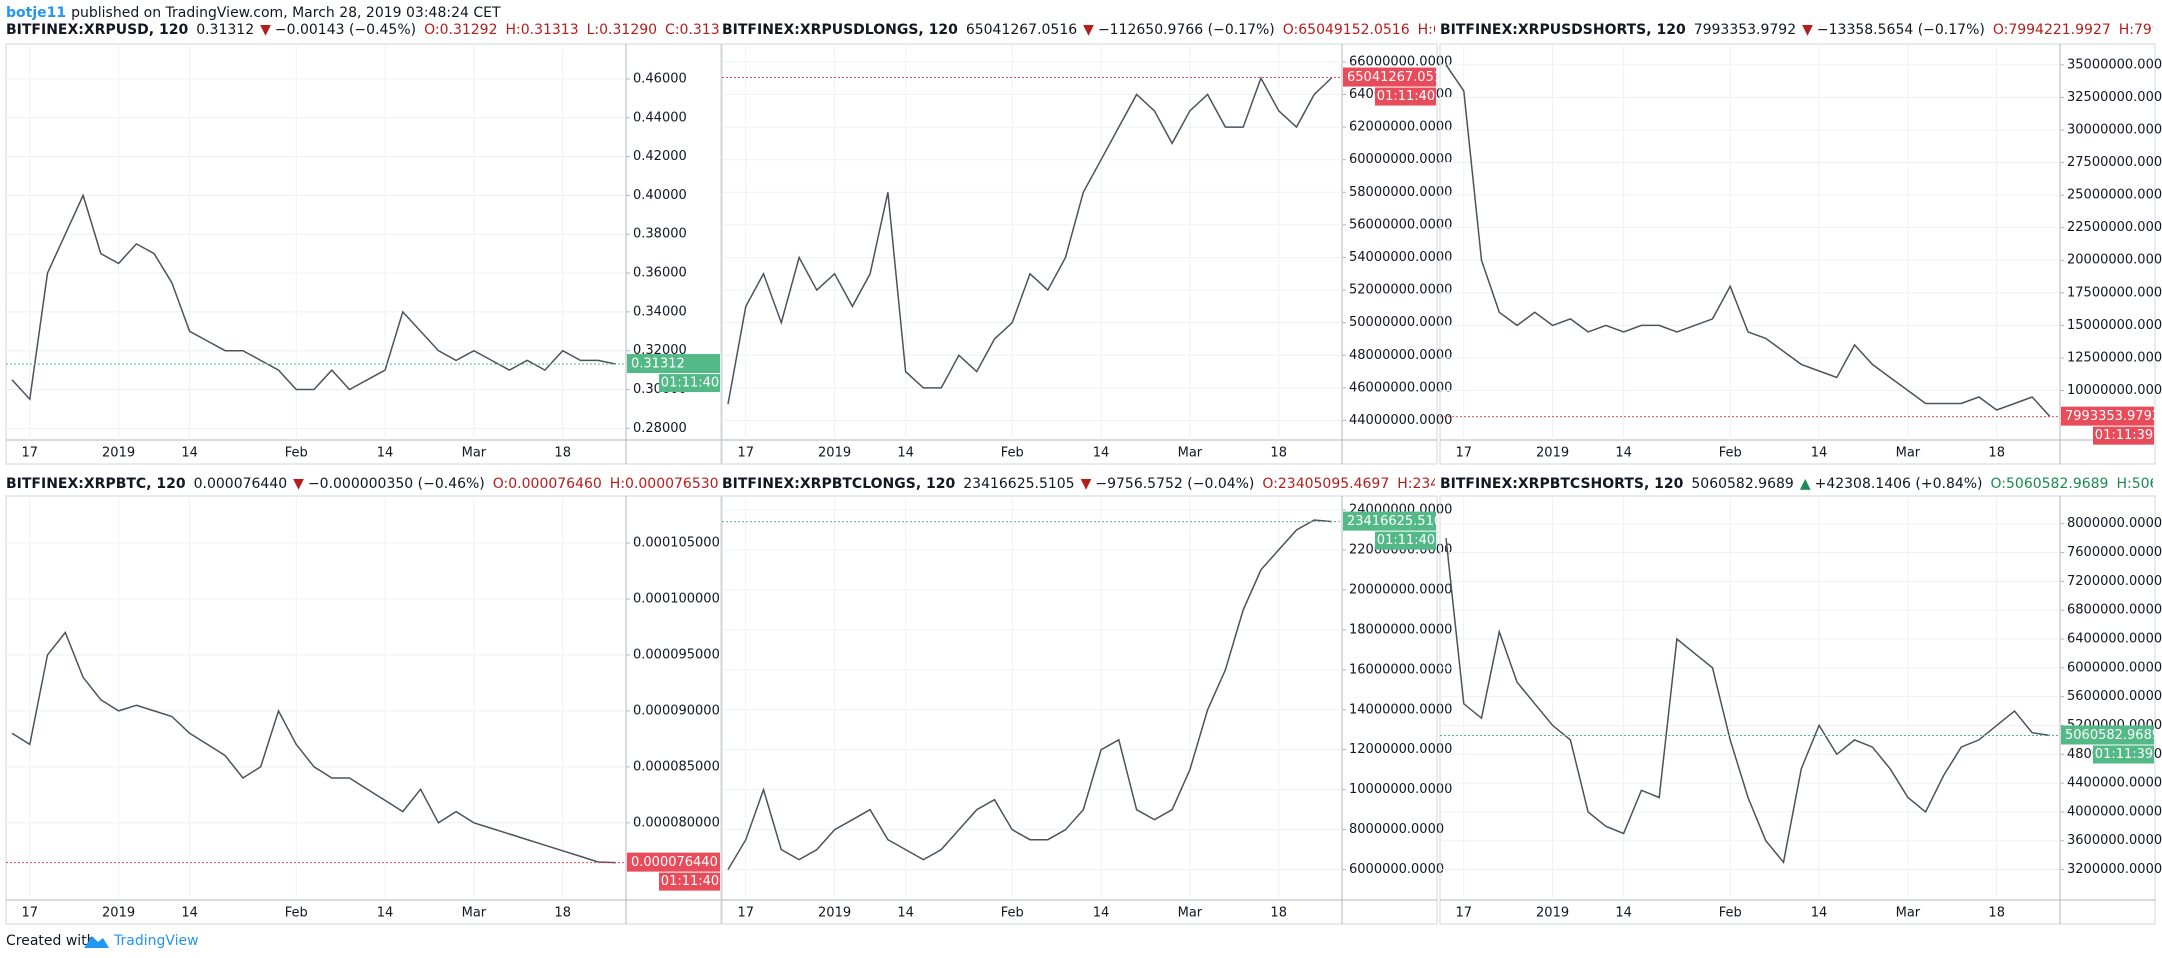  I want to click on ohlc-value: C:0.31312, so click(701, 30).